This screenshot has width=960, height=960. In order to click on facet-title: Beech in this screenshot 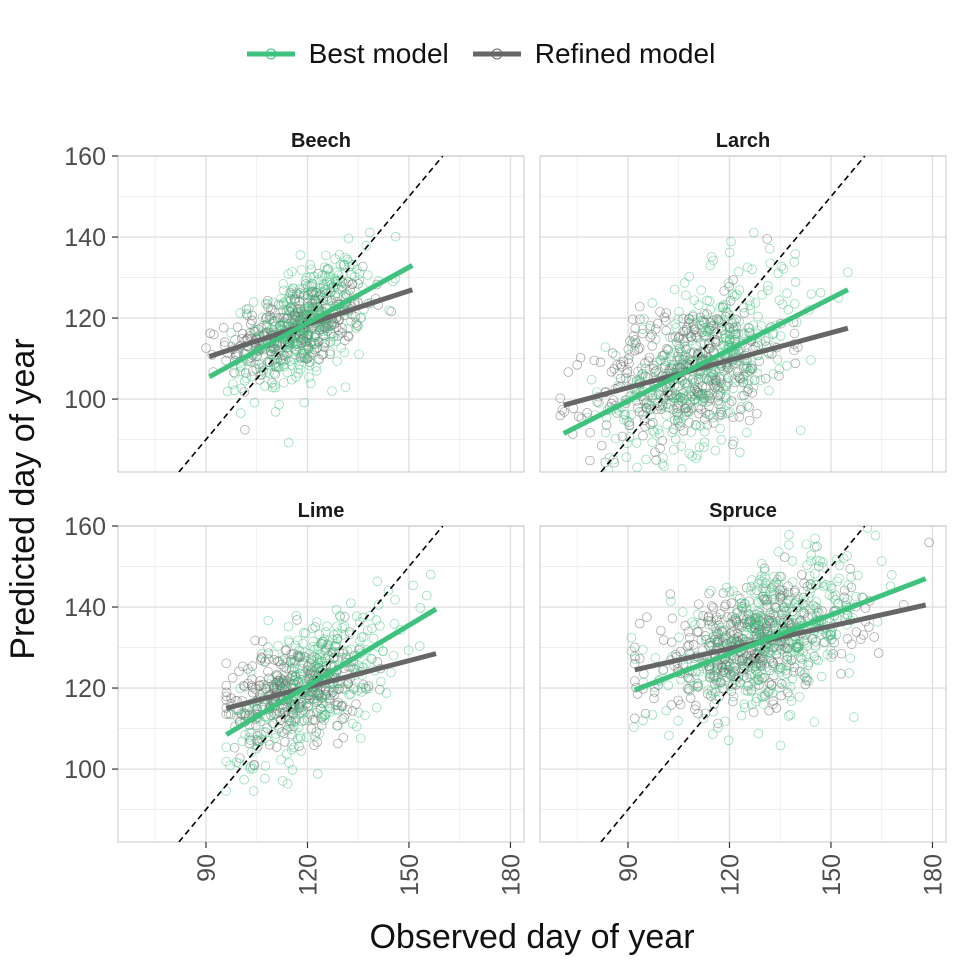, I will do `click(321, 141)`.